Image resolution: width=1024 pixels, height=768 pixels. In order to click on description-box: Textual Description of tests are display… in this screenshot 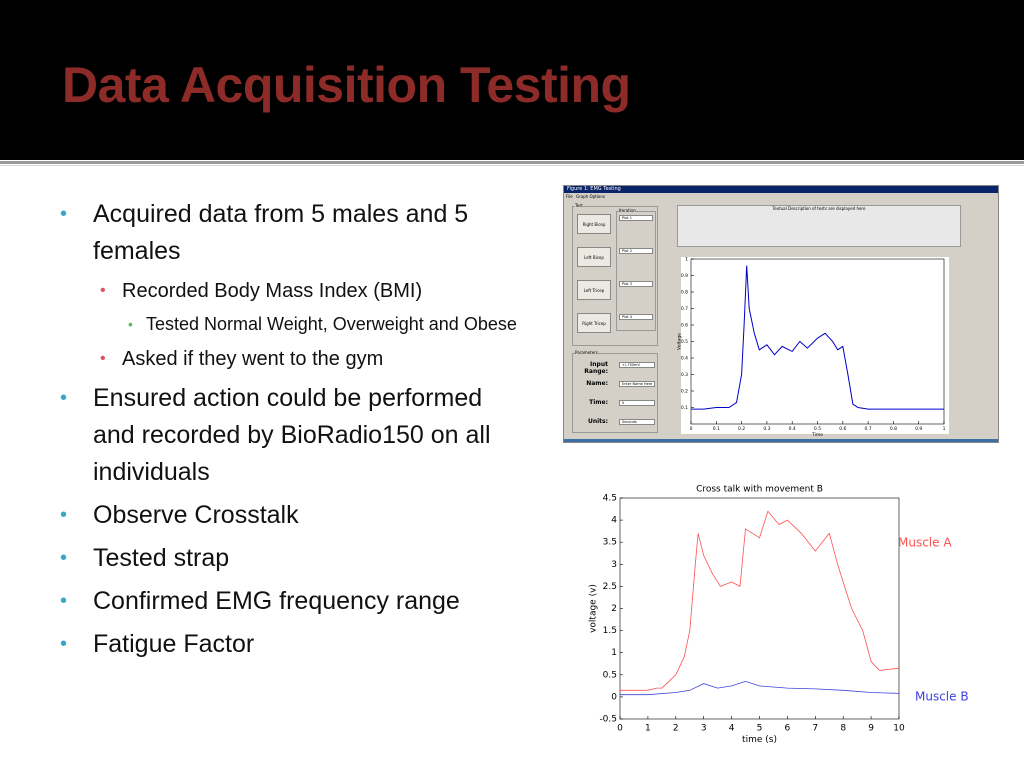, I will do `click(819, 226)`.